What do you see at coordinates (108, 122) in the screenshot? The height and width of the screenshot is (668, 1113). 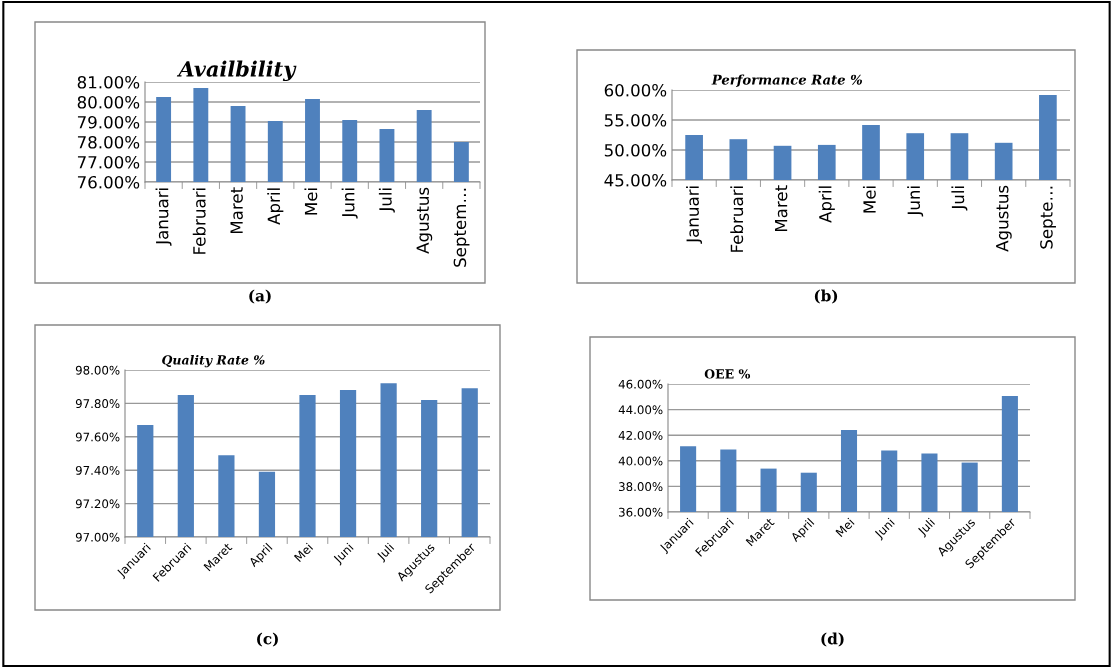 I see `y-tick-label: 79.00%` at bounding box center [108, 122].